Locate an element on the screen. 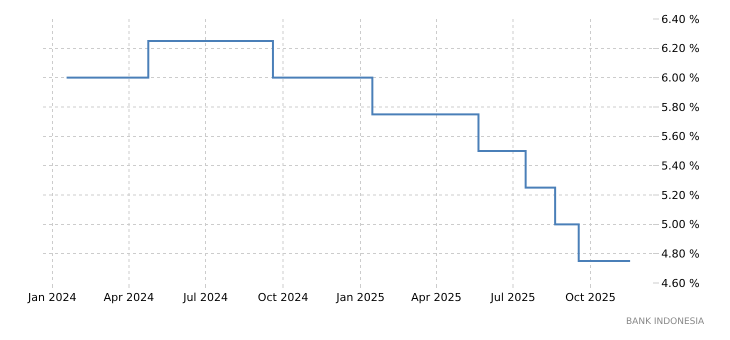 The image size is (730, 340). y-tick-label: 5.80 % is located at coordinates (680, 107).